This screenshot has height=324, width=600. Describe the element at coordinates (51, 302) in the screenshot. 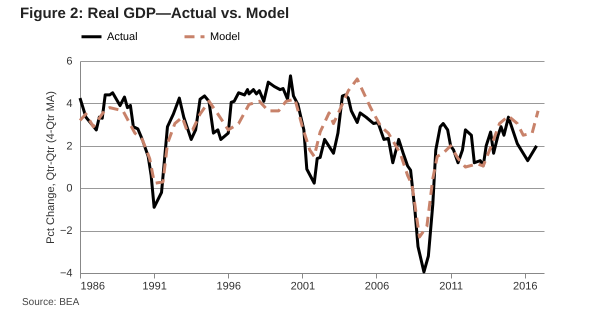

I see `source-note: Source: BEA` at that location.